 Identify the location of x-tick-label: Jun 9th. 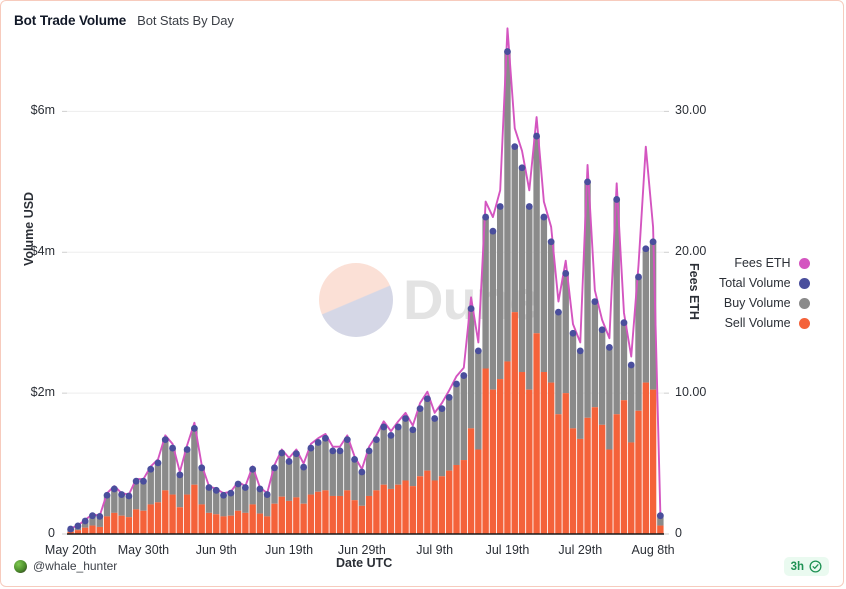
(216, 550).